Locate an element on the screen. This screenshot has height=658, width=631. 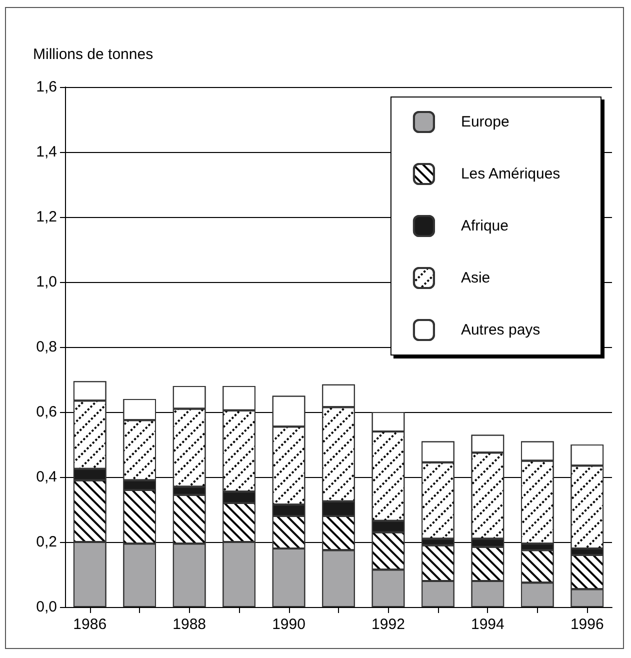
x-tick-label: 1994 is located at coordinates (487, 624).